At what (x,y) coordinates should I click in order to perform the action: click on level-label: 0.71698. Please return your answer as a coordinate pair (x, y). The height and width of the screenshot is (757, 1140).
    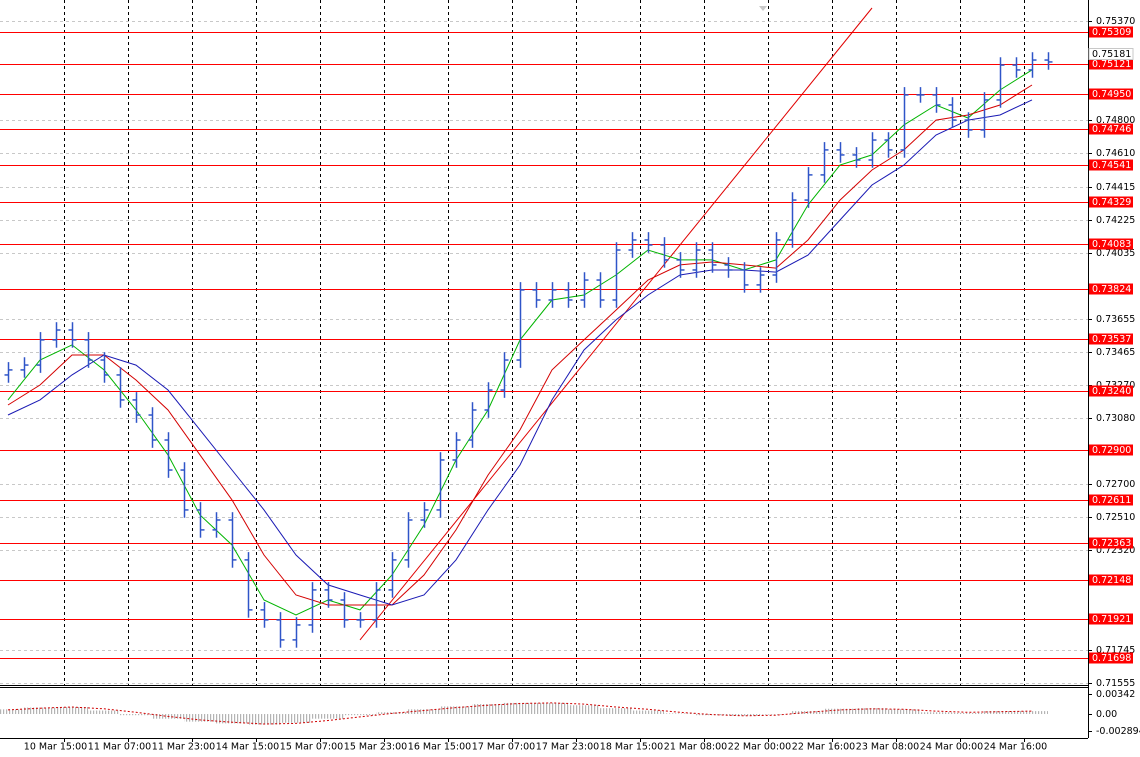
    Looking at the image, I should click on (1111, 658).